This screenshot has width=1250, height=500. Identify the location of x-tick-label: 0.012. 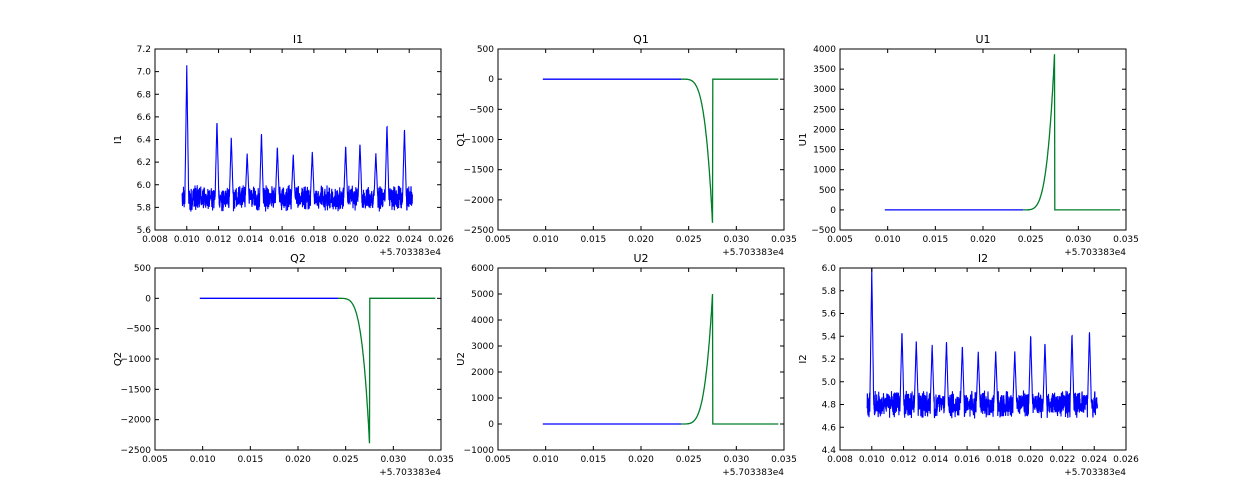
(219, 240).